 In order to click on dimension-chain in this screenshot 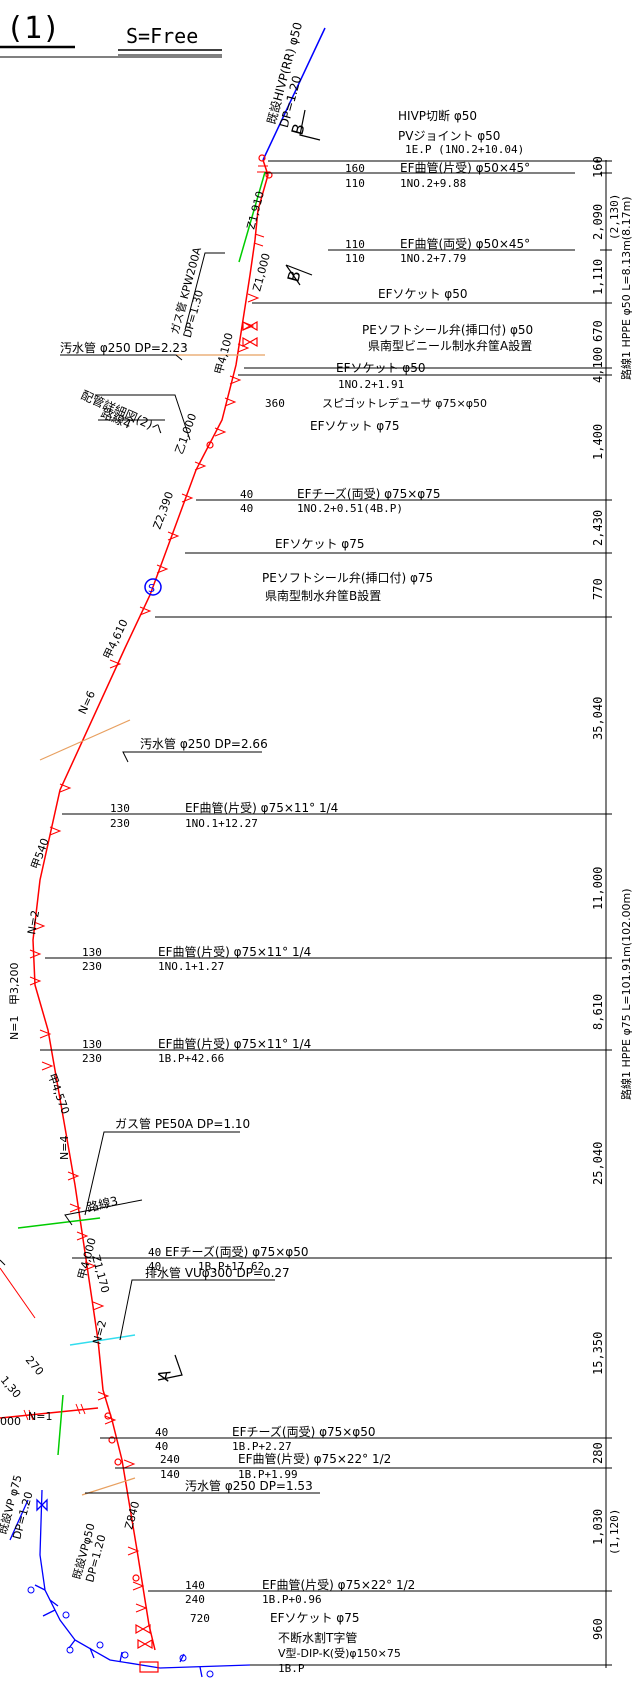, I will do `click(606, 914)`.